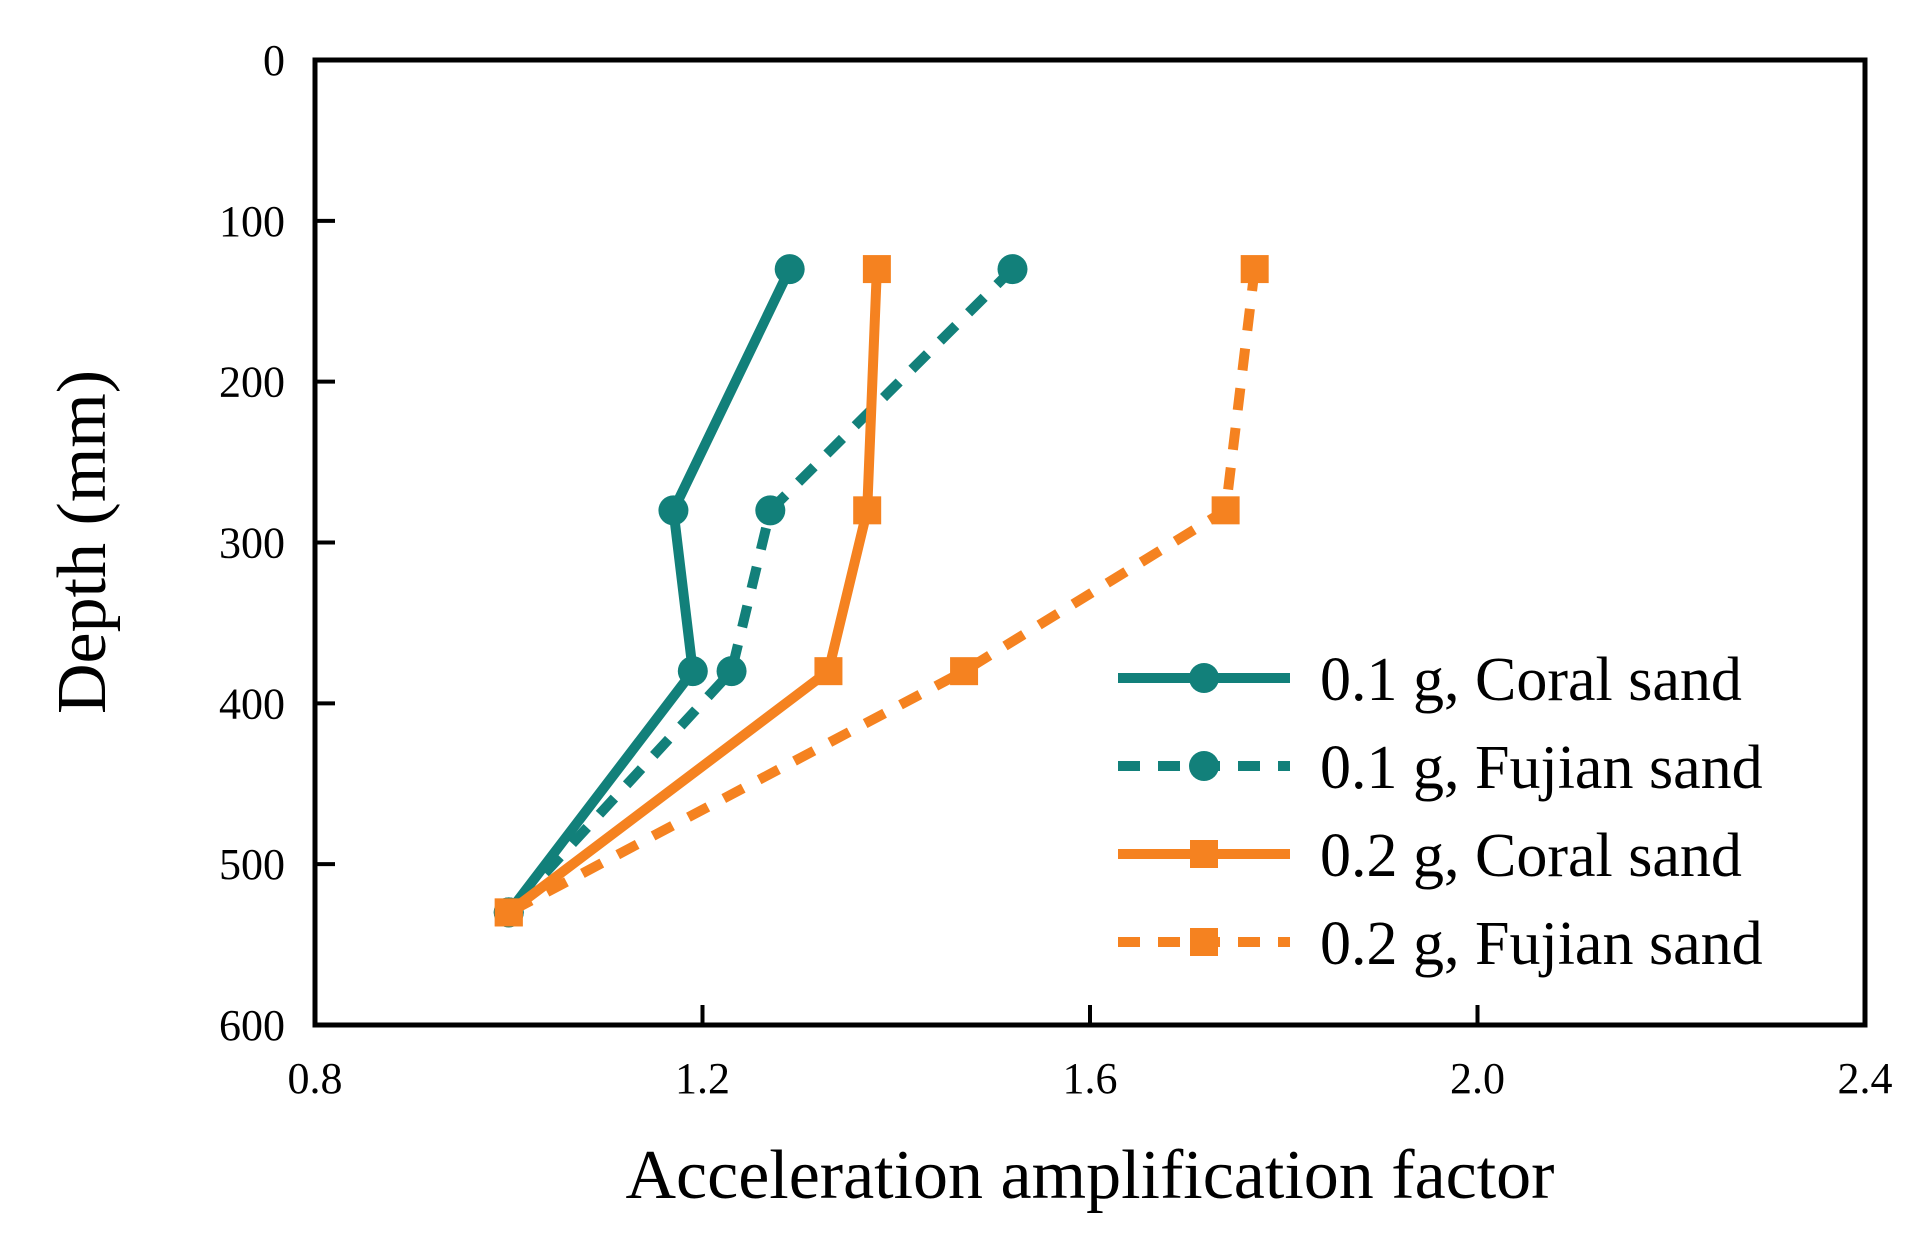 This screenshot has width=1919, height=1233. Describe the element at coordinates (252, 1025) in the screenshot. I see `y-tick-label: 600` at that location.